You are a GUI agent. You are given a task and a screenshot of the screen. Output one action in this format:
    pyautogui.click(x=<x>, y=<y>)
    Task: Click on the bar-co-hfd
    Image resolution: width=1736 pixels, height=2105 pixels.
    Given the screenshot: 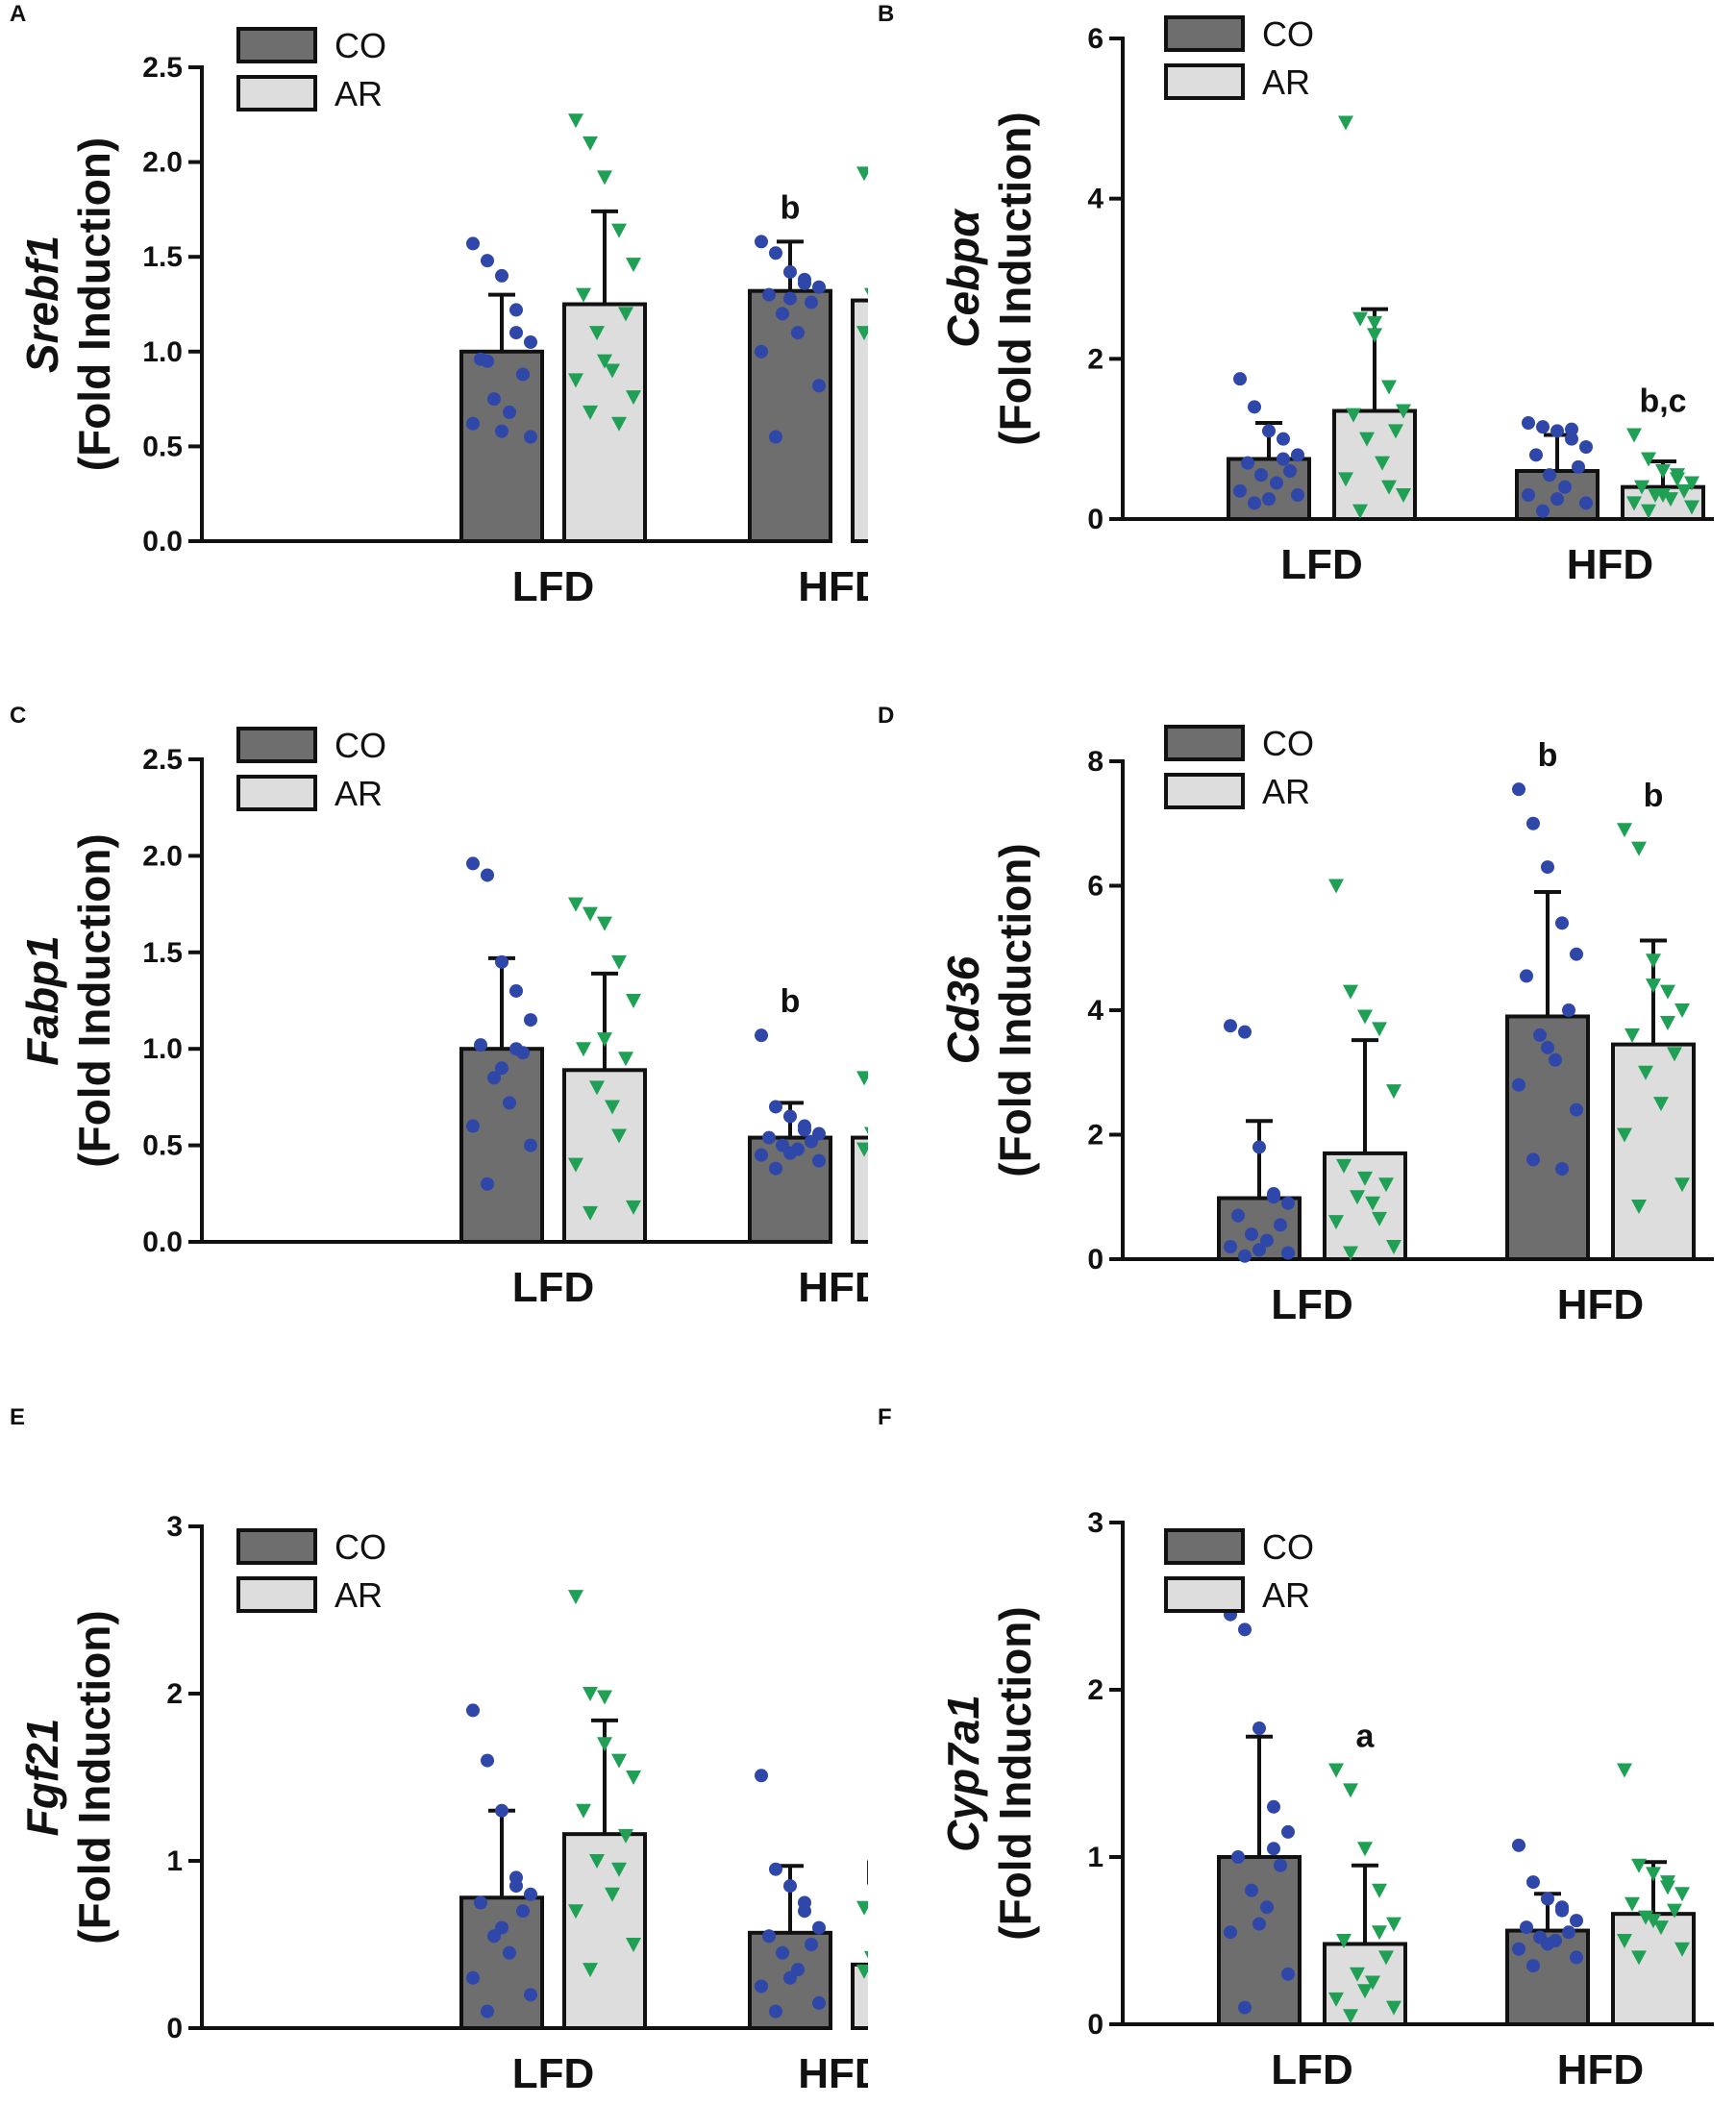 What is the action you would take?
    pyautogui.click(x=1547, y=1137)
    